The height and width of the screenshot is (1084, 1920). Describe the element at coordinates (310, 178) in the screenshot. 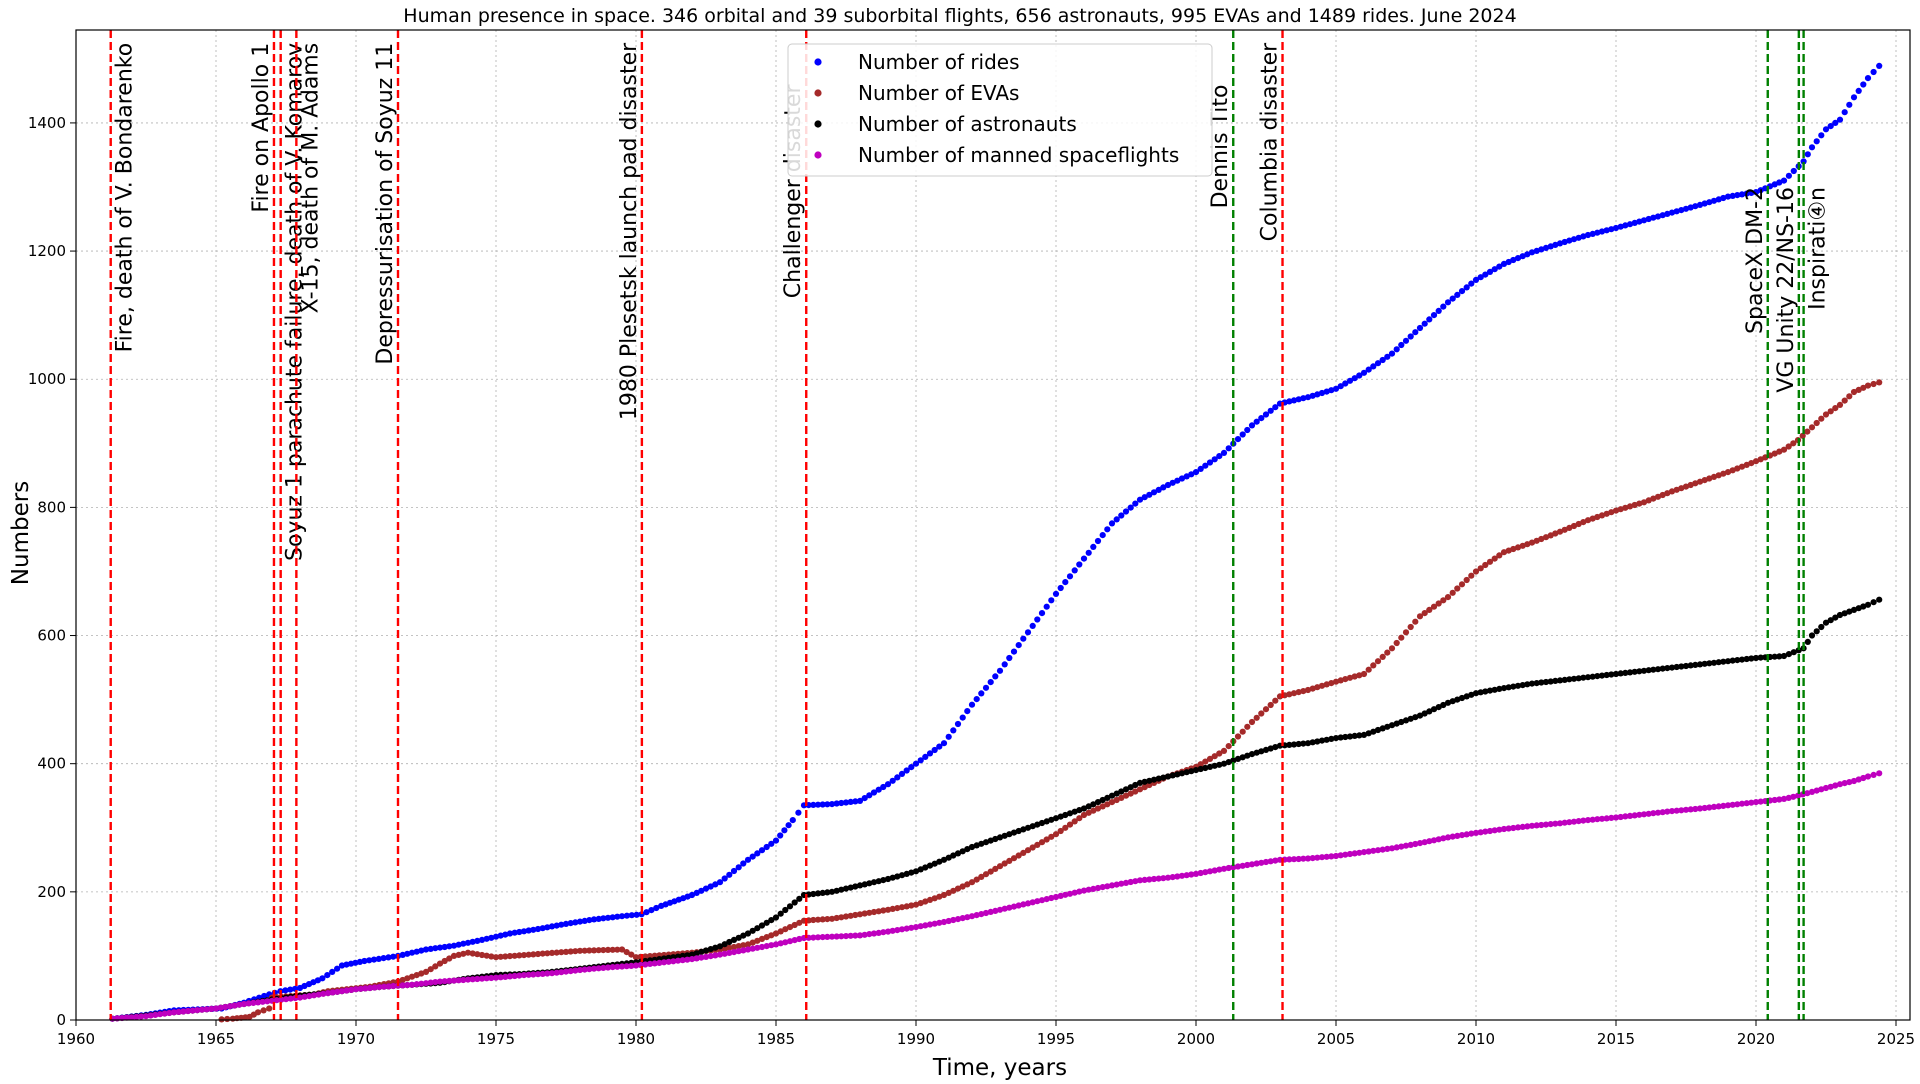

I see `event-label: X-15, death of M. Adams` at that location.